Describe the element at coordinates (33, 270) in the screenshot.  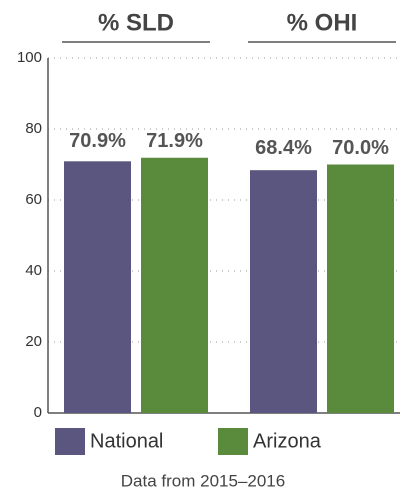
I see `y-tick-label: 40` at that location.